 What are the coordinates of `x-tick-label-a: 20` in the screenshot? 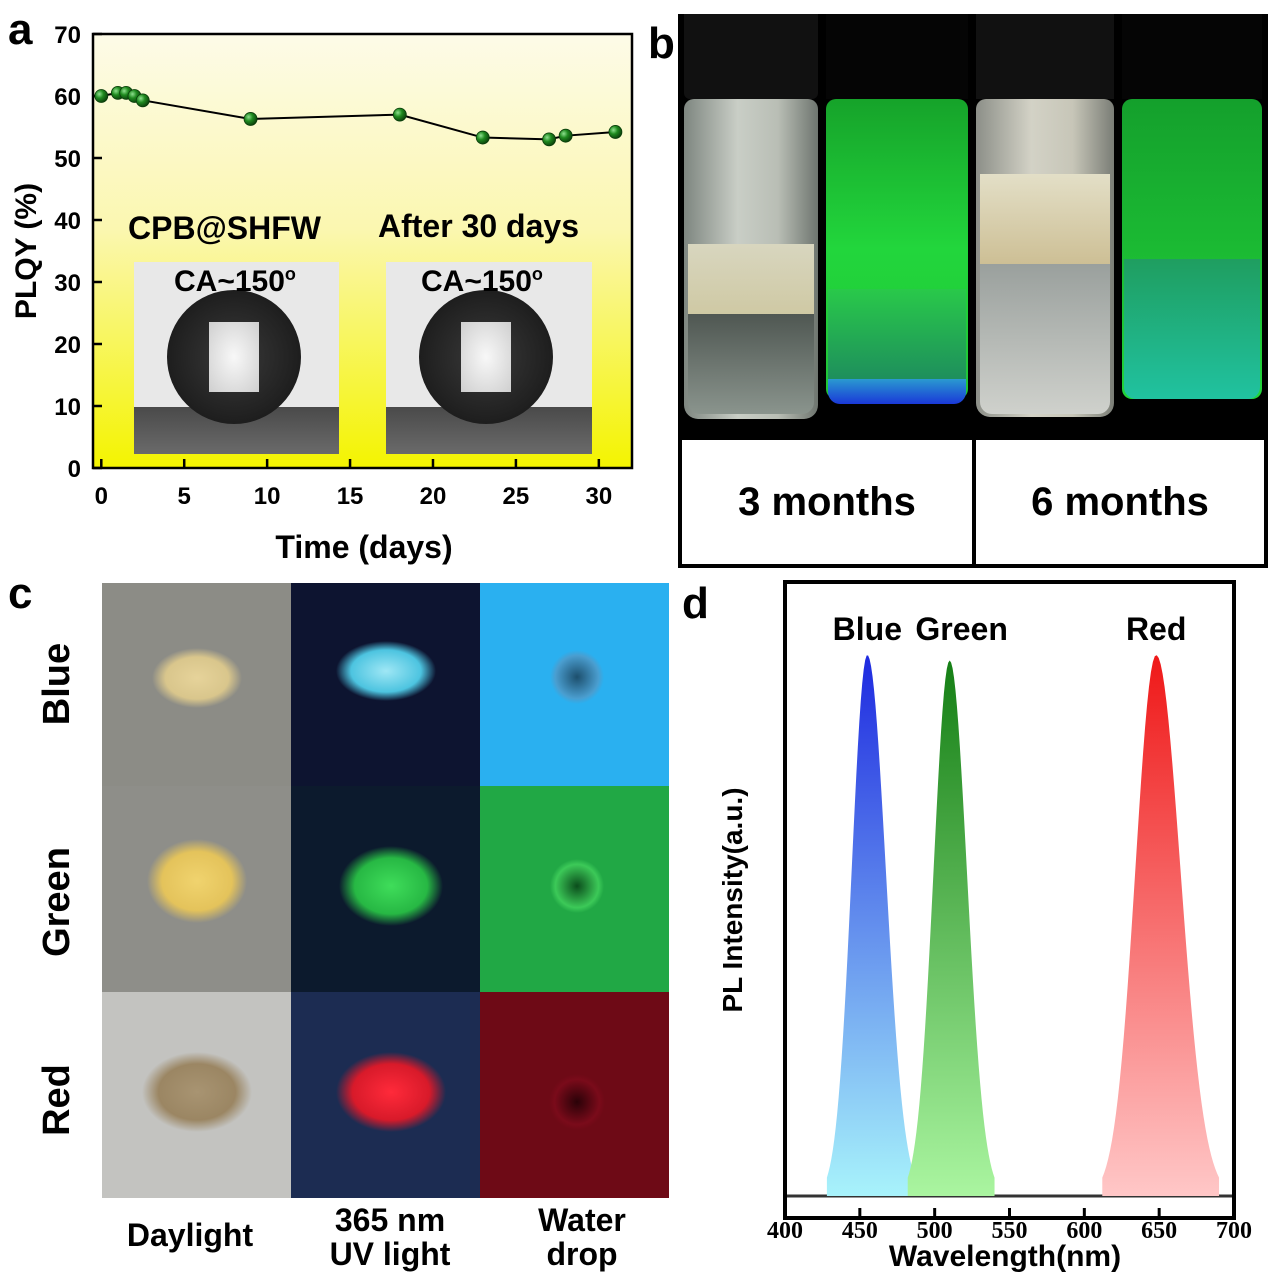 It's located at (433, 496).